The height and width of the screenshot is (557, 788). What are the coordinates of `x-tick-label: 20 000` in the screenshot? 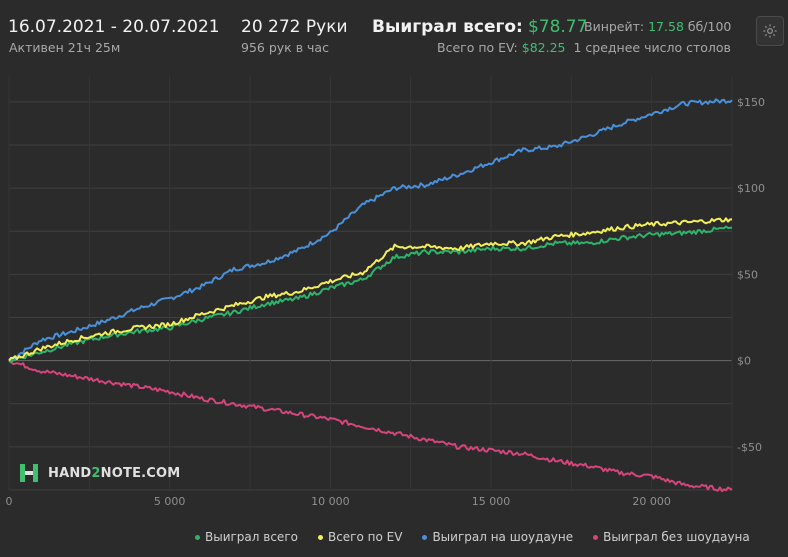 It's located at (651, 501).